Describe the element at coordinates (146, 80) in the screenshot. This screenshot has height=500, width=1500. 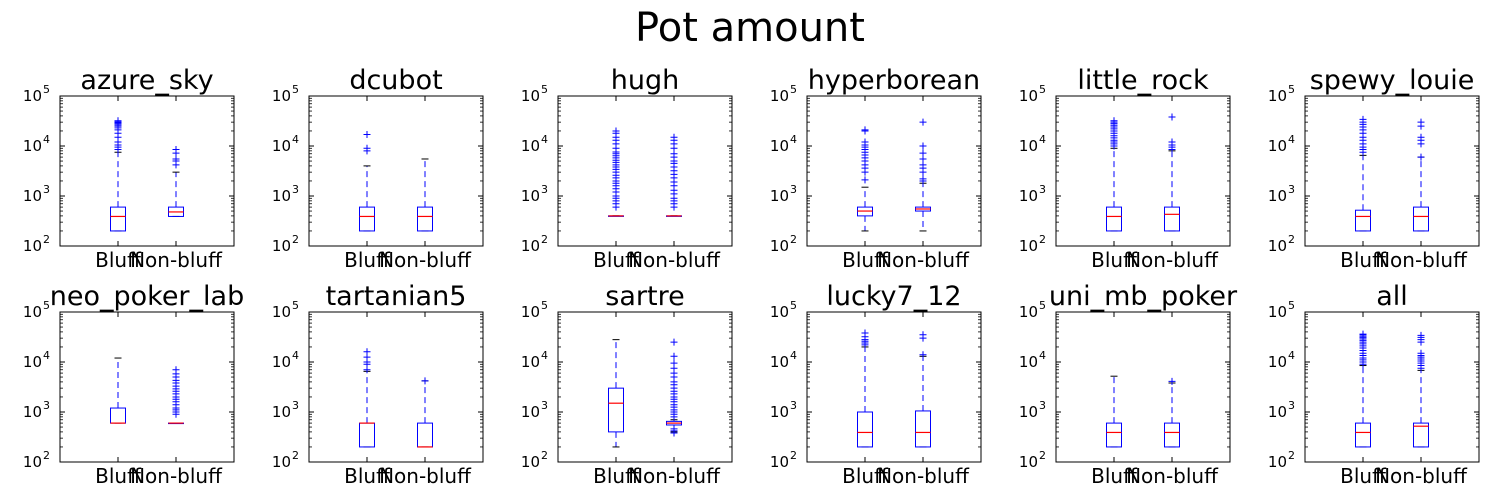
I see `panel-title: azure_sky` at that location.